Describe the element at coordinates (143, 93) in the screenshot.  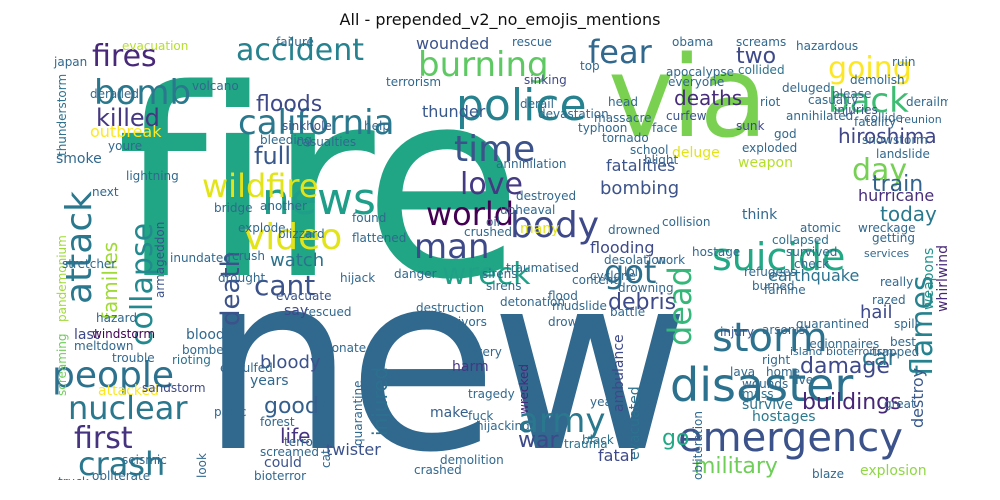
I see `word-bomb: bomb` at that location.